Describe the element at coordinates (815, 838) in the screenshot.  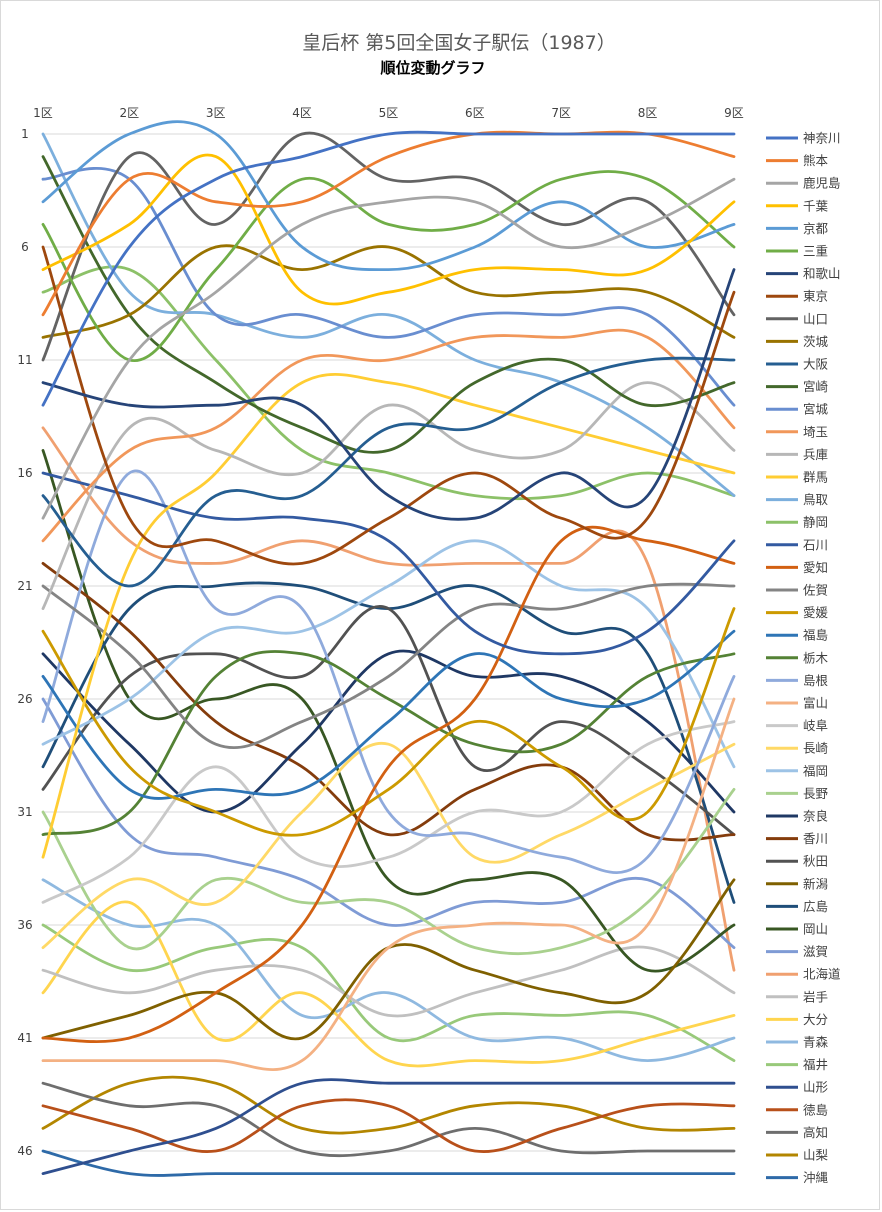
I see `legend-label: 香川` at that location.